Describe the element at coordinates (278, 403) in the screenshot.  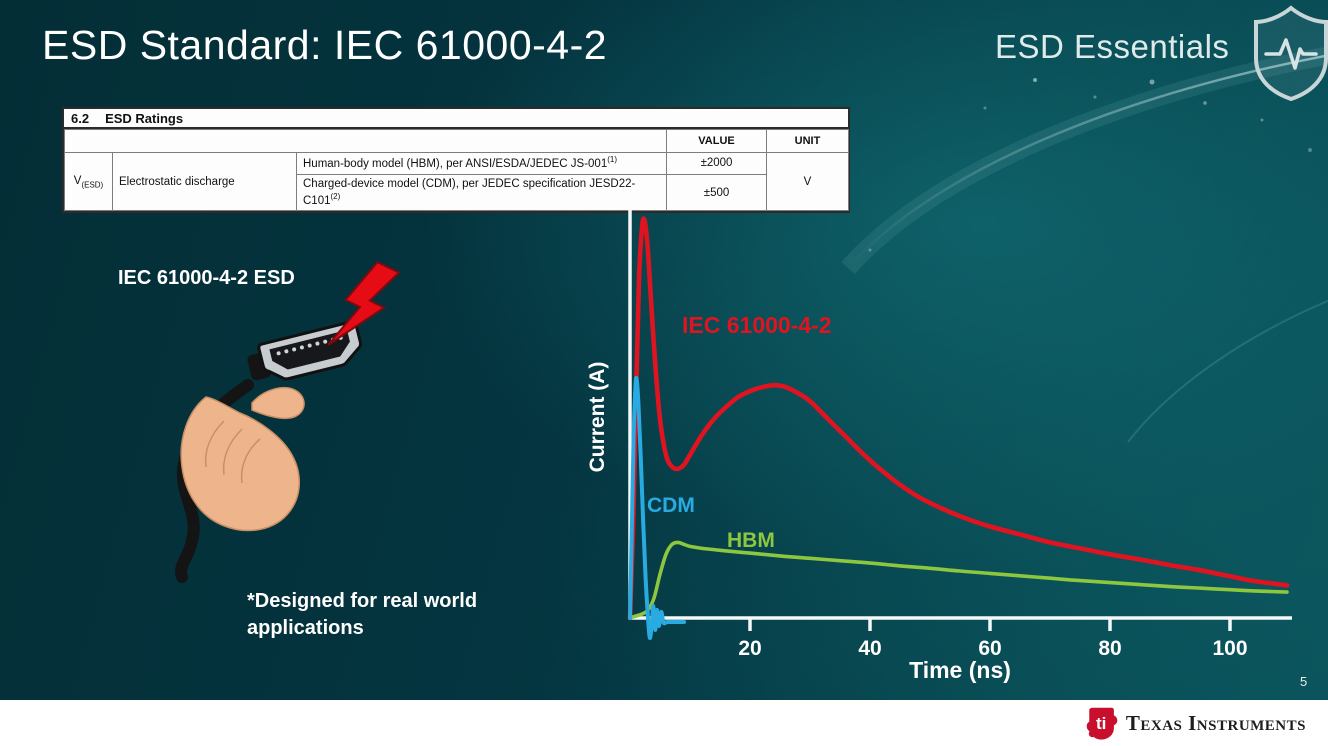
I see `thumb` at that location.